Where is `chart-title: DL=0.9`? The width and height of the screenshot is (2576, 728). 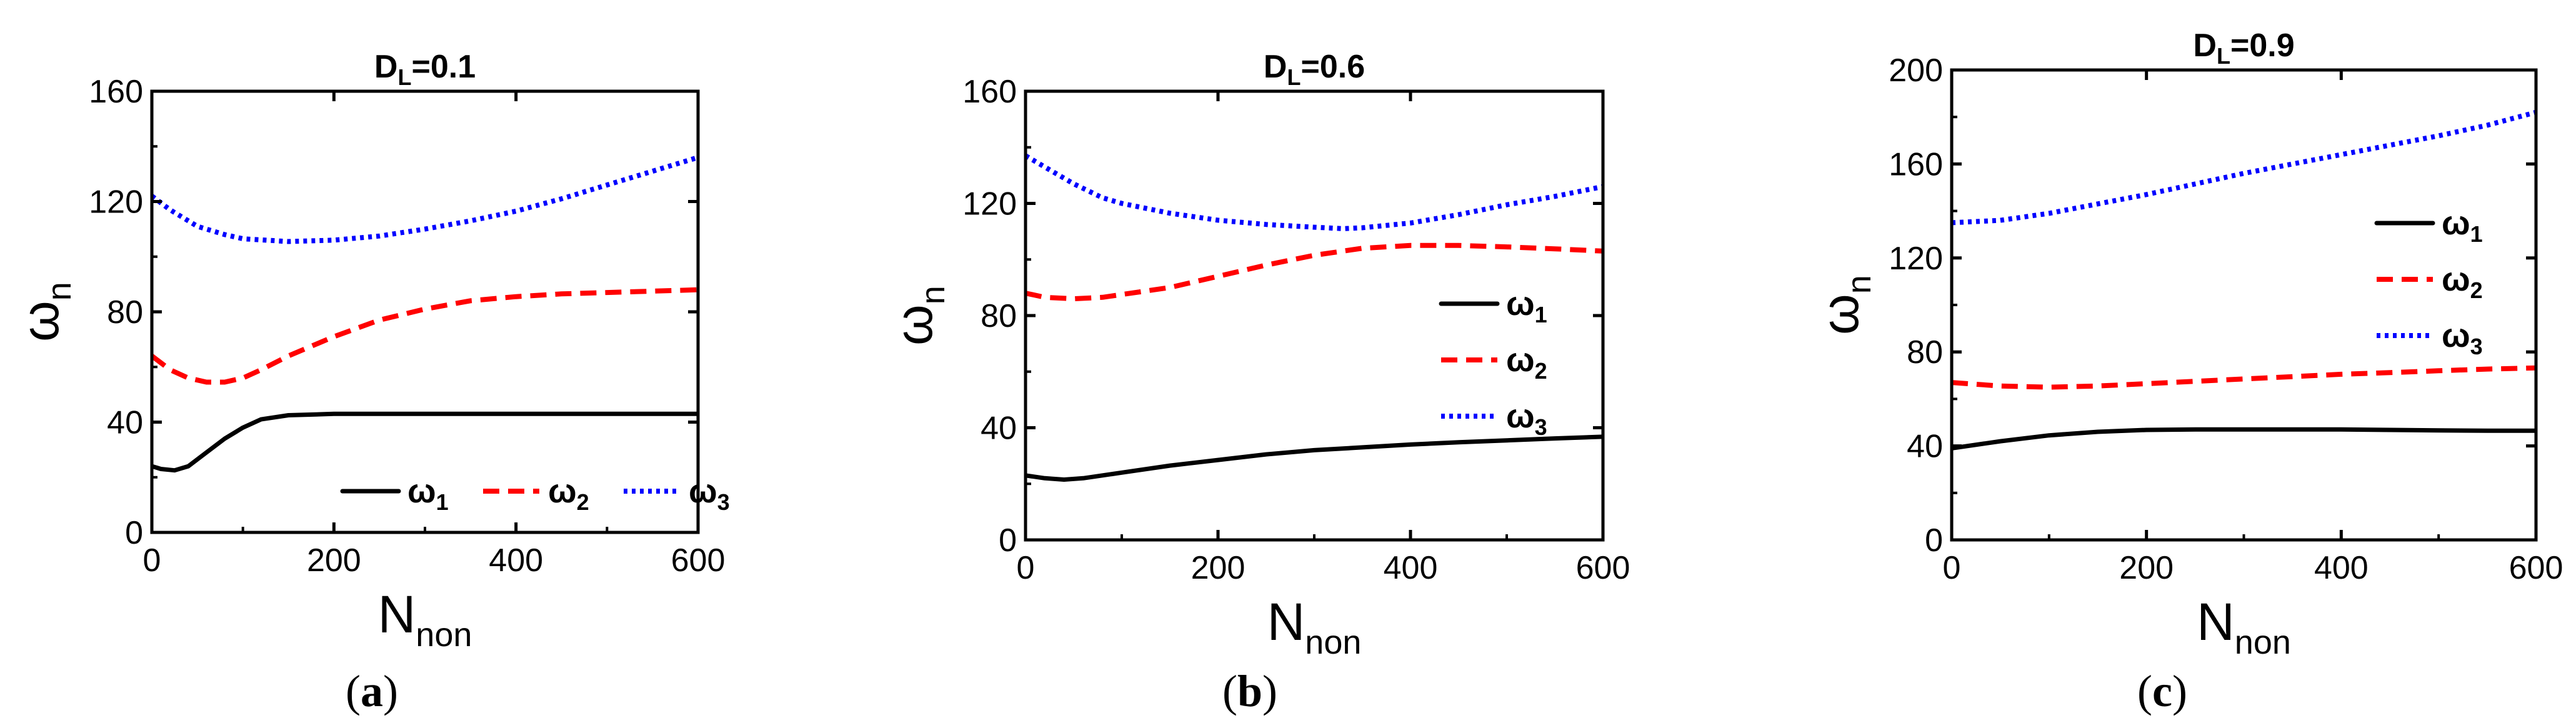 chart-title: DL=0.9 is located at coordinates (2243, 48).